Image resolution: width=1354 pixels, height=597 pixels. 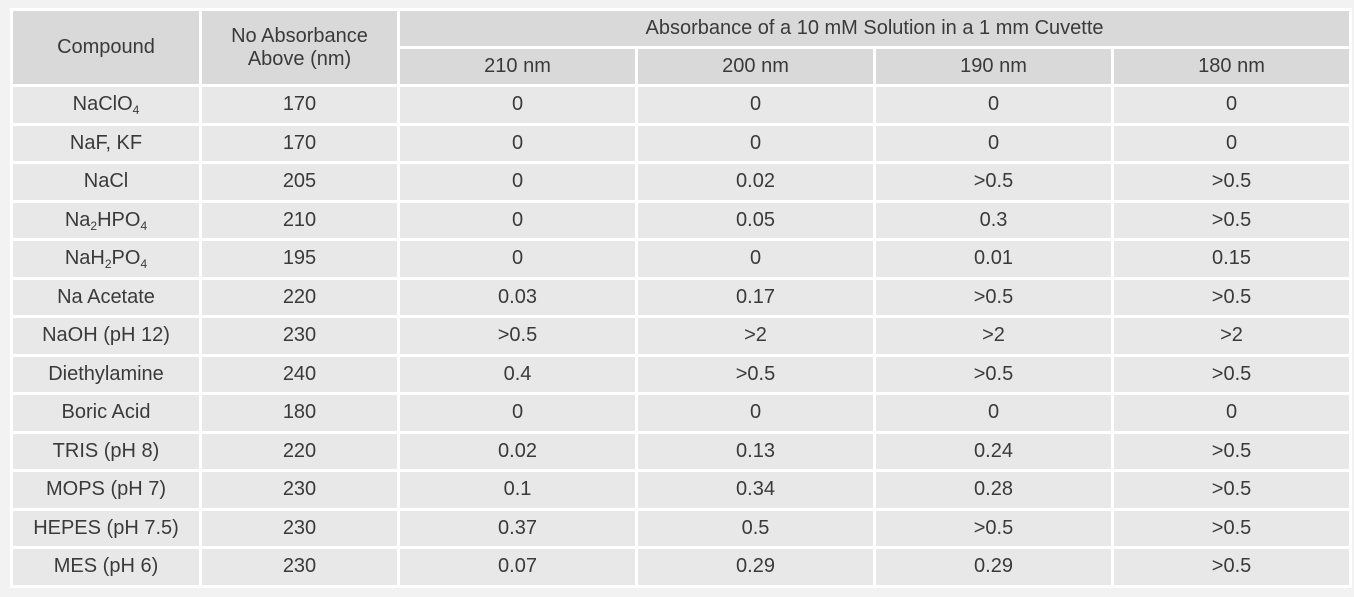 I want to click on compound-cell: NaH2PO4, so click(x=106, y=259).